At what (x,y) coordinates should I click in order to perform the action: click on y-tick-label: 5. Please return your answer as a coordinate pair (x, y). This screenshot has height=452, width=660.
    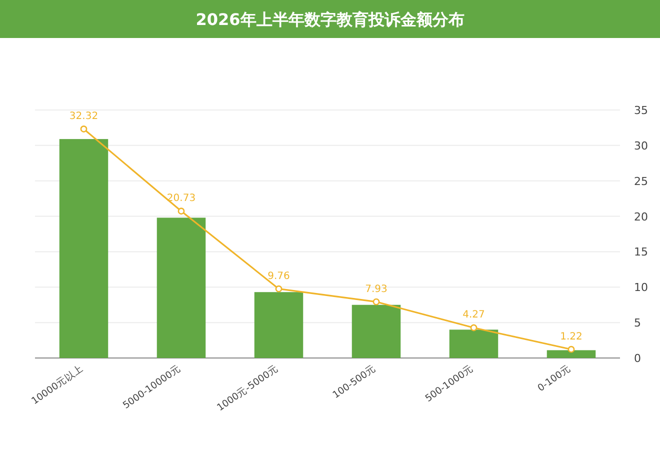
    Looking at the image, I should click on (637, 323).